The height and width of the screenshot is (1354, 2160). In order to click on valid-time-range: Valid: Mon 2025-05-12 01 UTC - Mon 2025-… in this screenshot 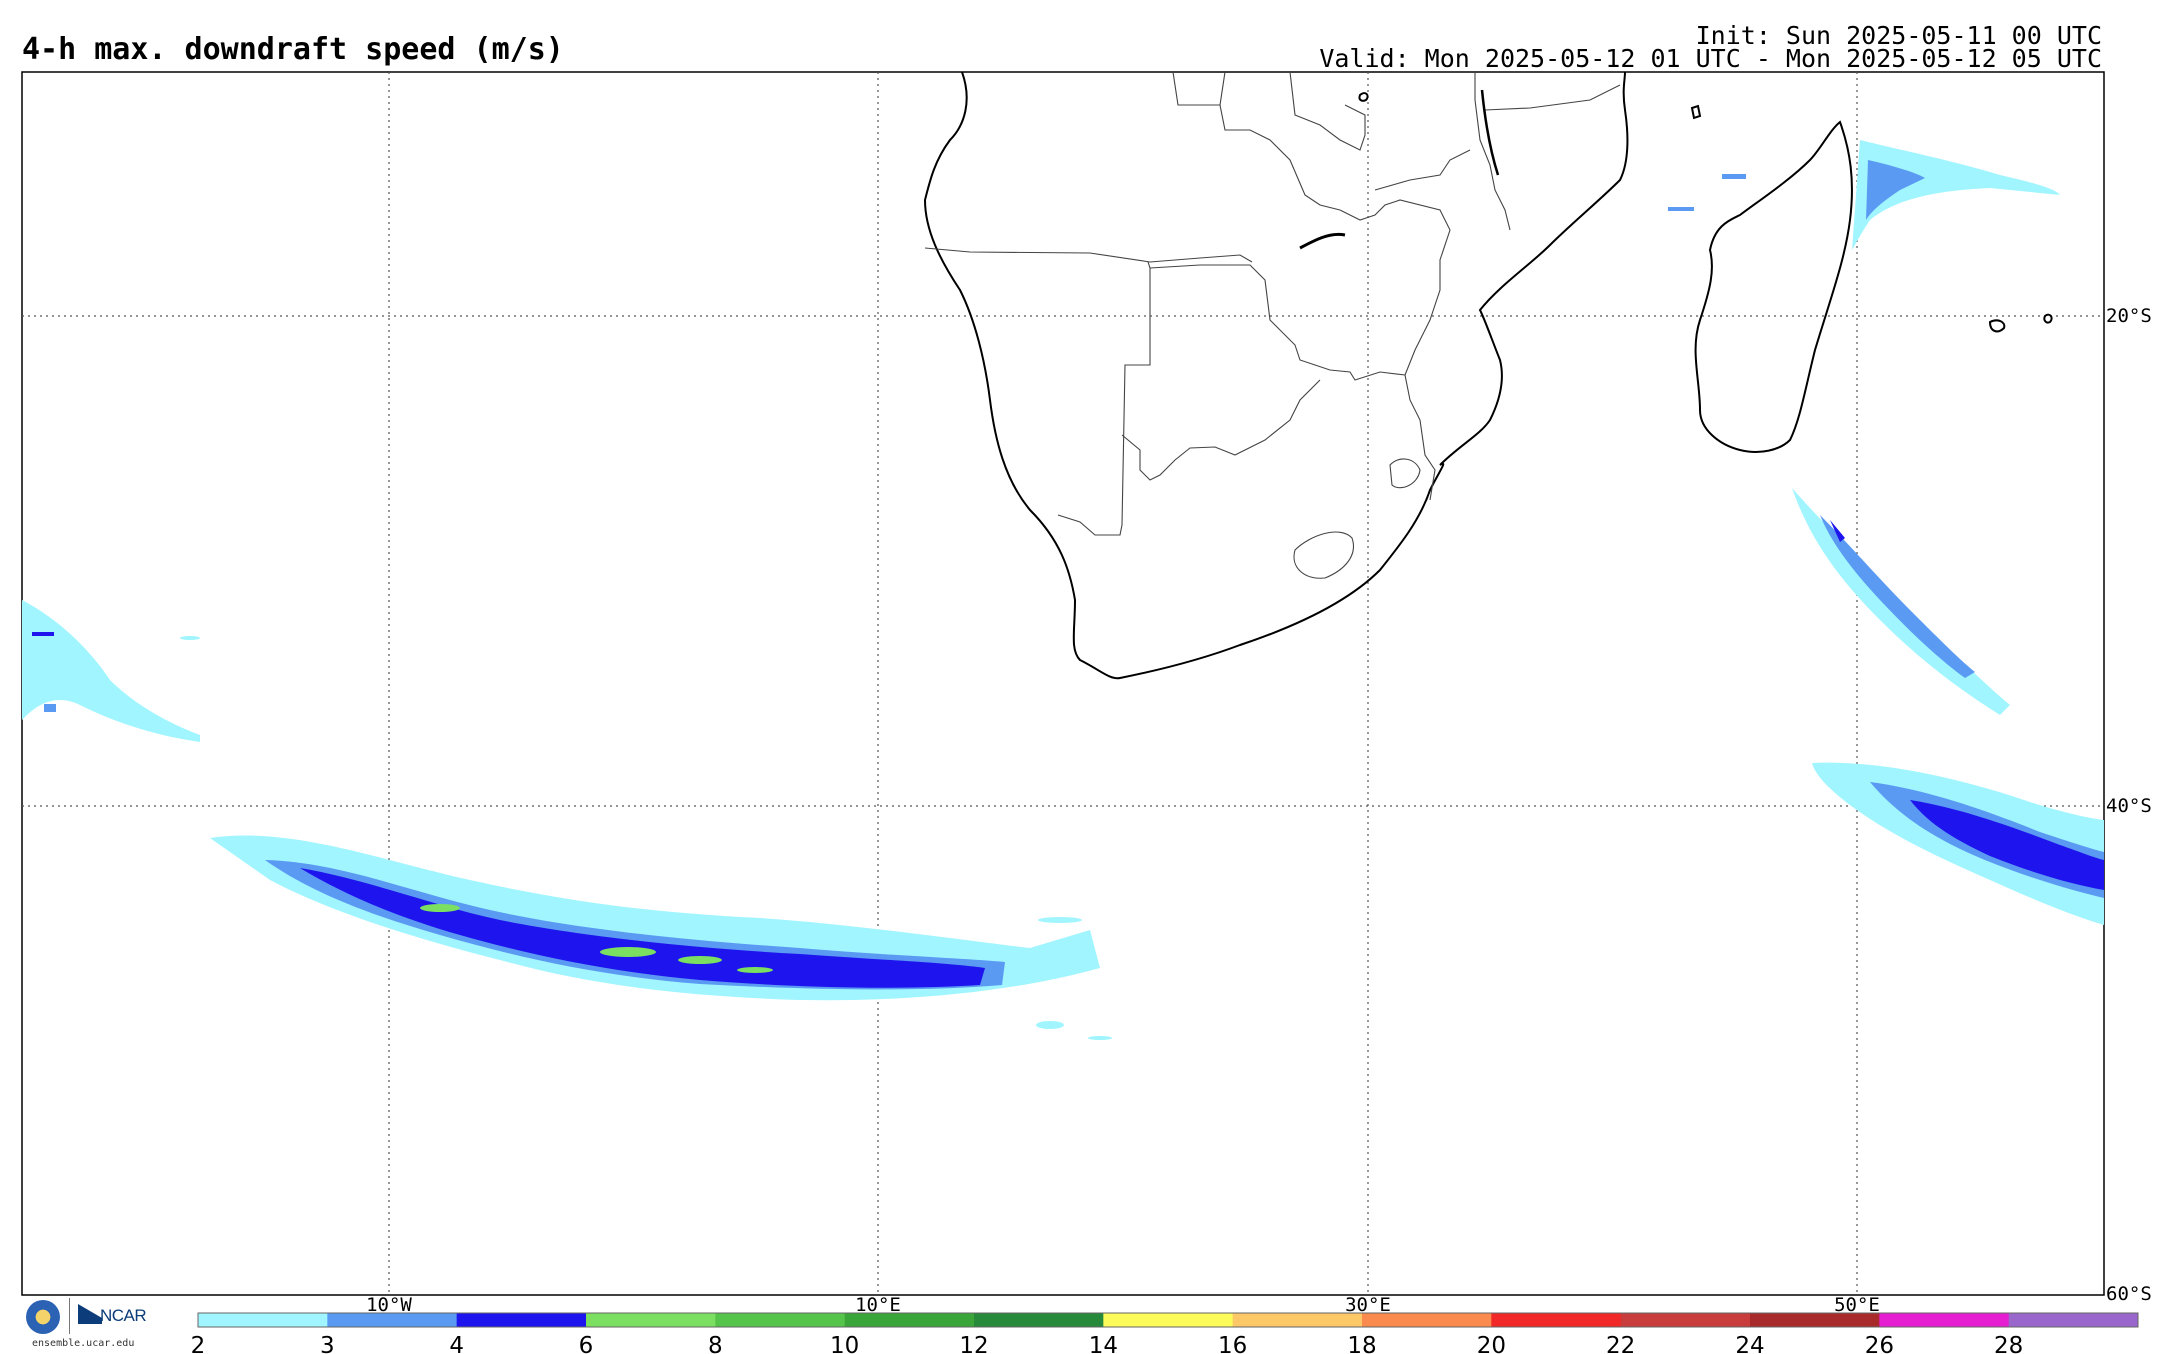, I will do `click(1710, 58)`.